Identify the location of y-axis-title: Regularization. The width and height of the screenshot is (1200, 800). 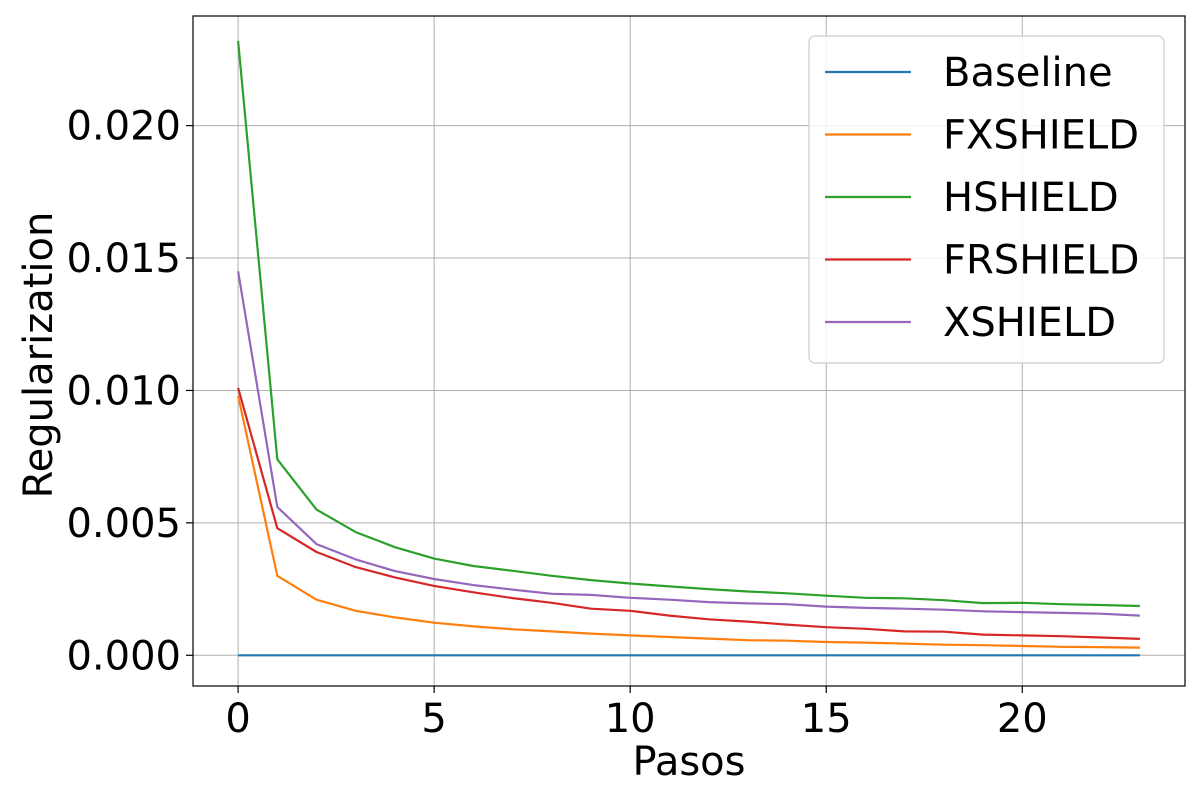
(39, 355).